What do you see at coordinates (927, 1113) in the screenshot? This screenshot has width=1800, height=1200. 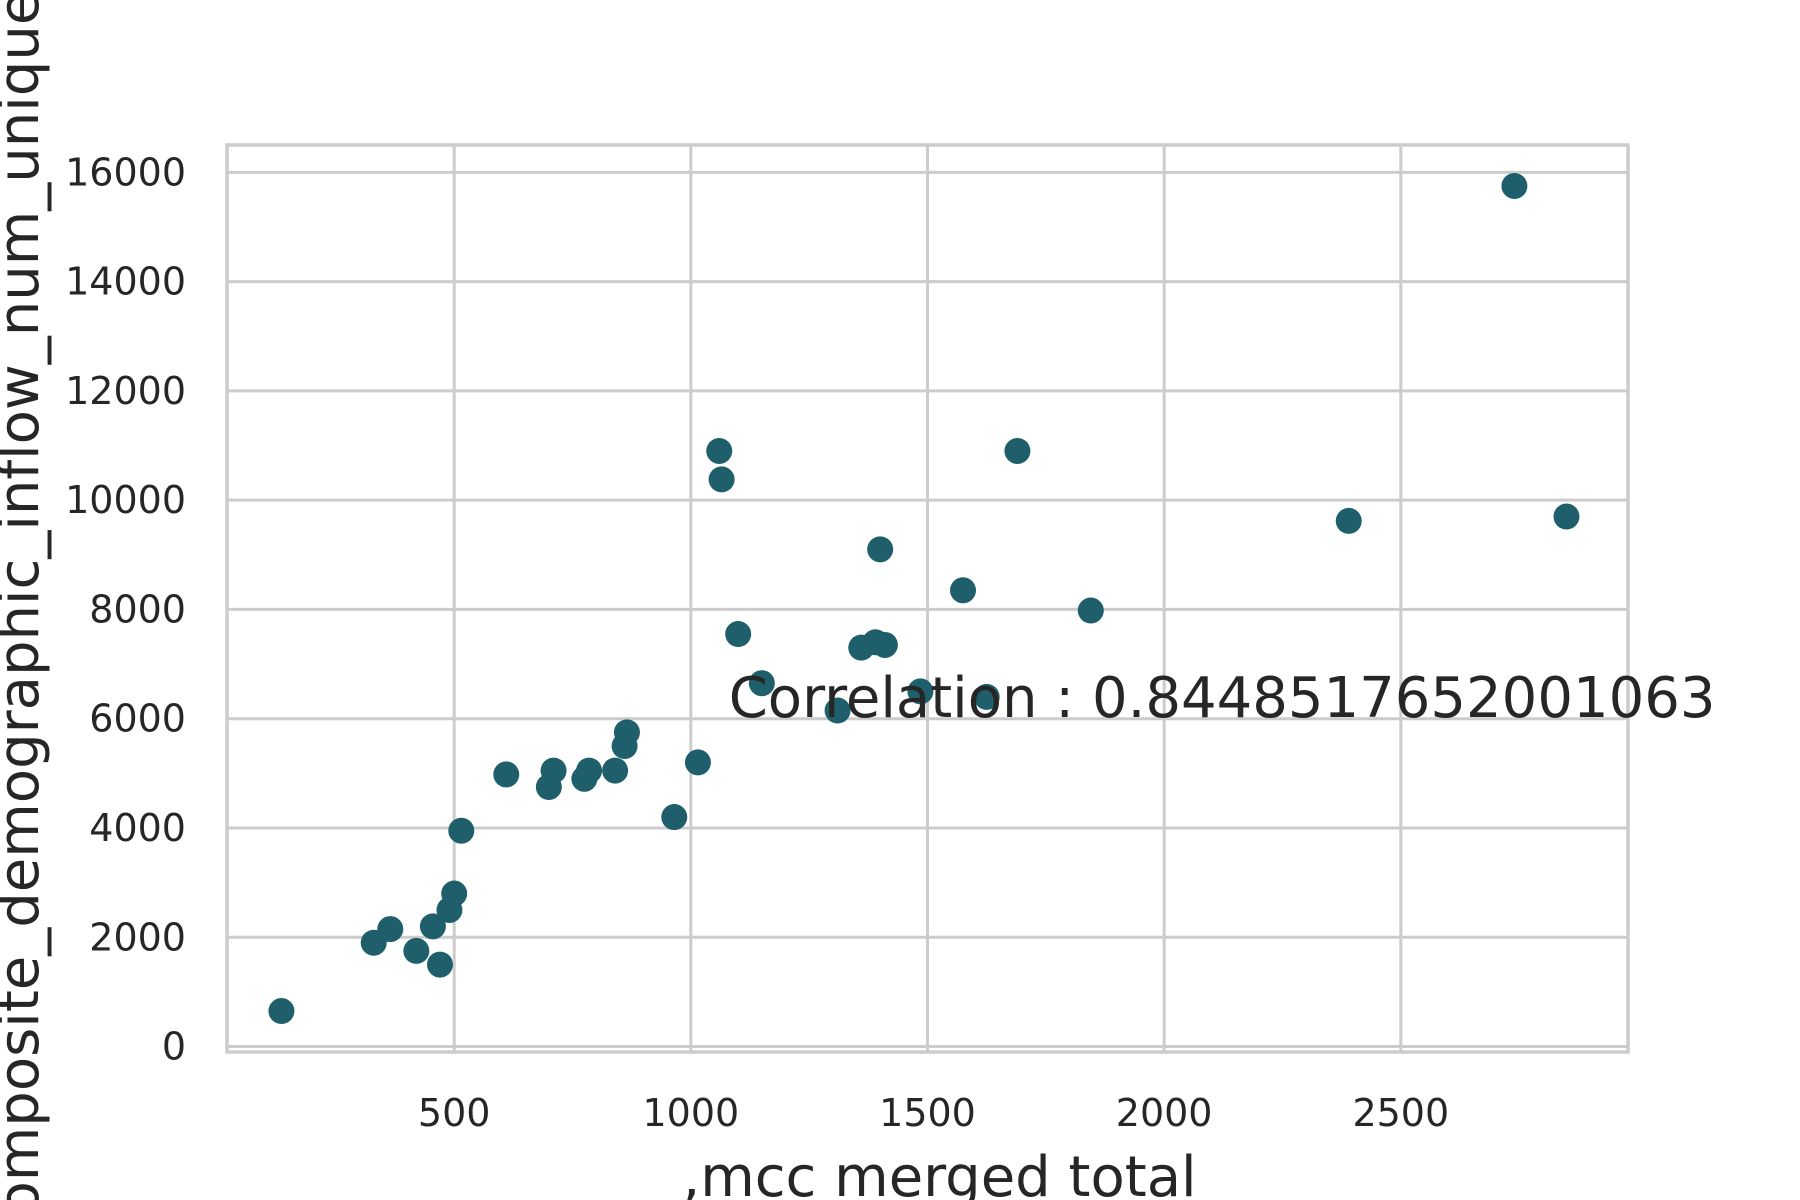 I see `x-tick-label: 1500` at bounding box center [927, 1113].